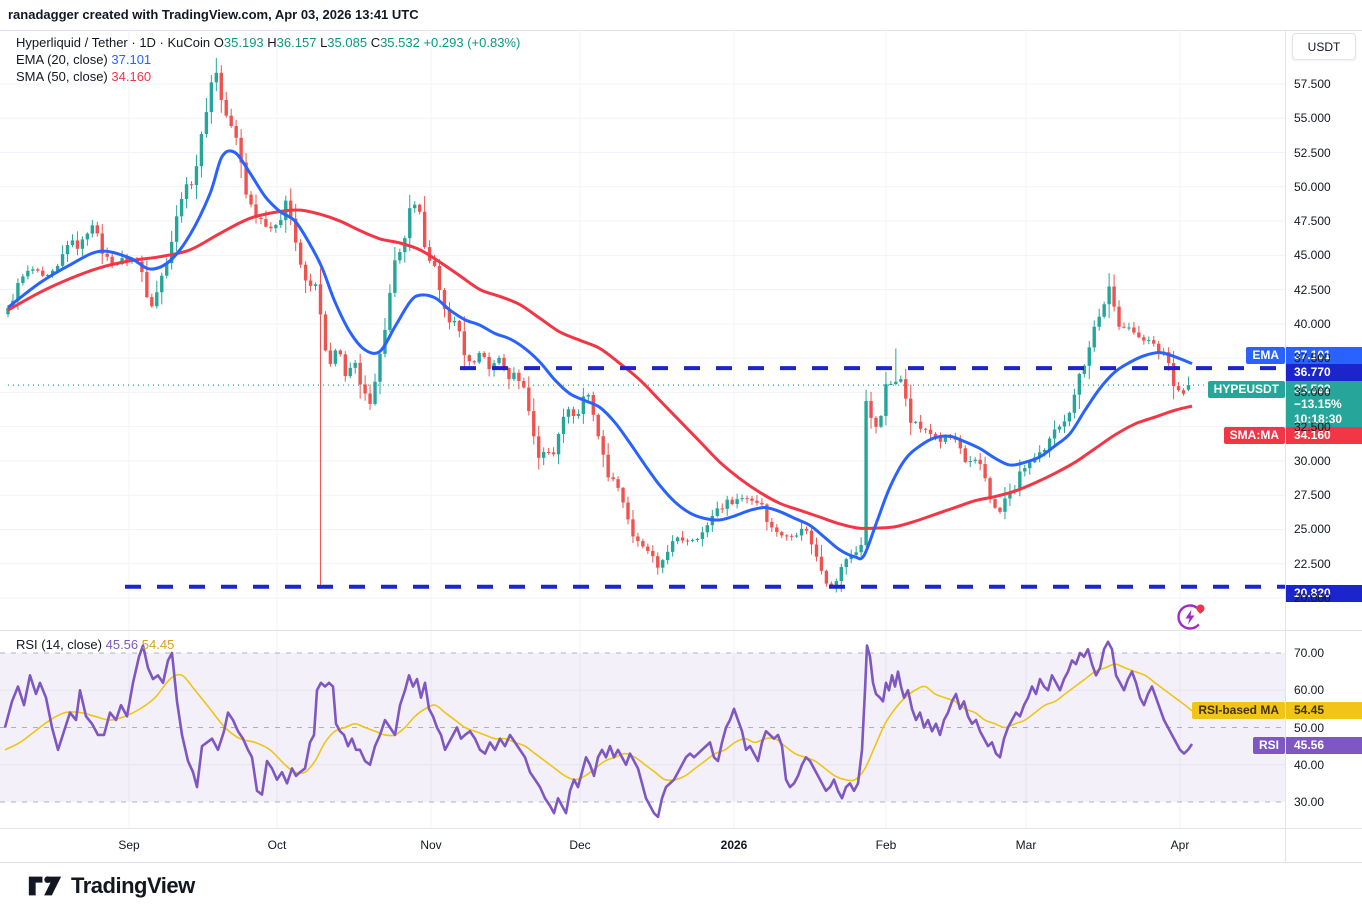 This screenshot has width=1362, height=919. What do you see at coordinates (59, 644) in the screenshot?
I see `rsi-legend-label: RSI (14, close)` at bounding box center [59, 644].